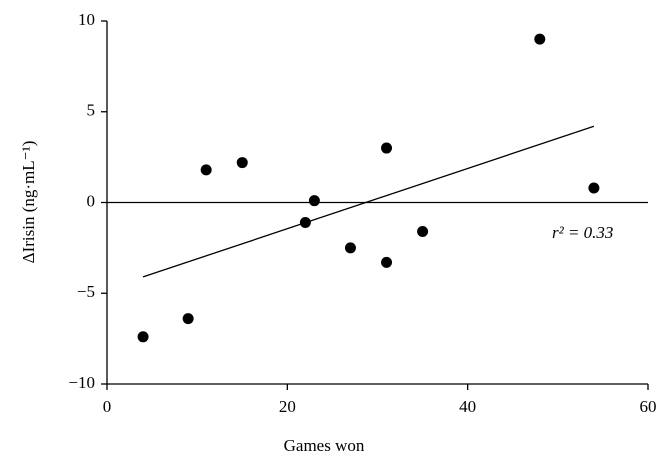  I want to click on y-tick-label: −5, so click(86, 291).